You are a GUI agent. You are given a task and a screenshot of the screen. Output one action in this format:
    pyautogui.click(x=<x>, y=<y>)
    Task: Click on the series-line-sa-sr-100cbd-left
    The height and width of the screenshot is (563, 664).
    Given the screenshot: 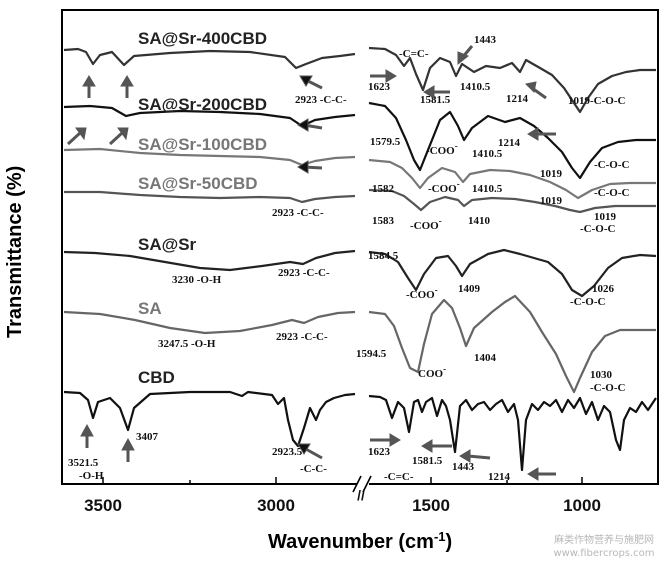 What is the action you would take?
    pyautogui.click(x=209, y=157)
    